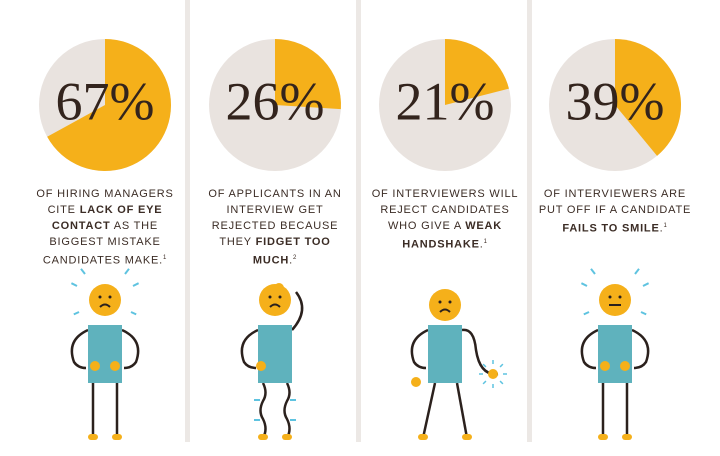  What do you see at coordinates (615, 101) in the screenshot?
I see `percent-label: 39%` at bounding box center [615, 101].